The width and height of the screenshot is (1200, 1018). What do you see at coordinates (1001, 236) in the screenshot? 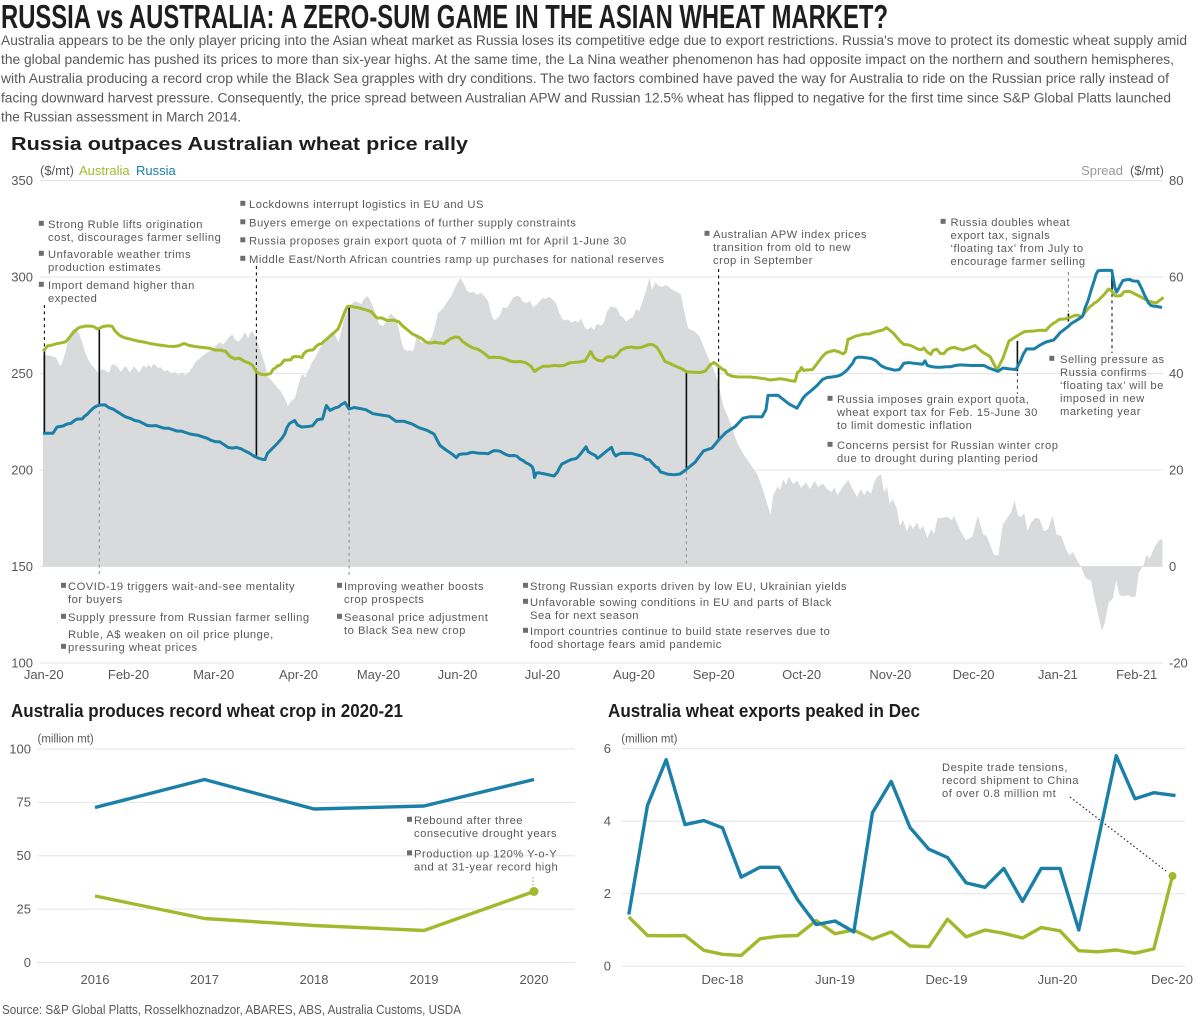
I see `svg-text: export tax, signals` at bounding box center [1001, 236].